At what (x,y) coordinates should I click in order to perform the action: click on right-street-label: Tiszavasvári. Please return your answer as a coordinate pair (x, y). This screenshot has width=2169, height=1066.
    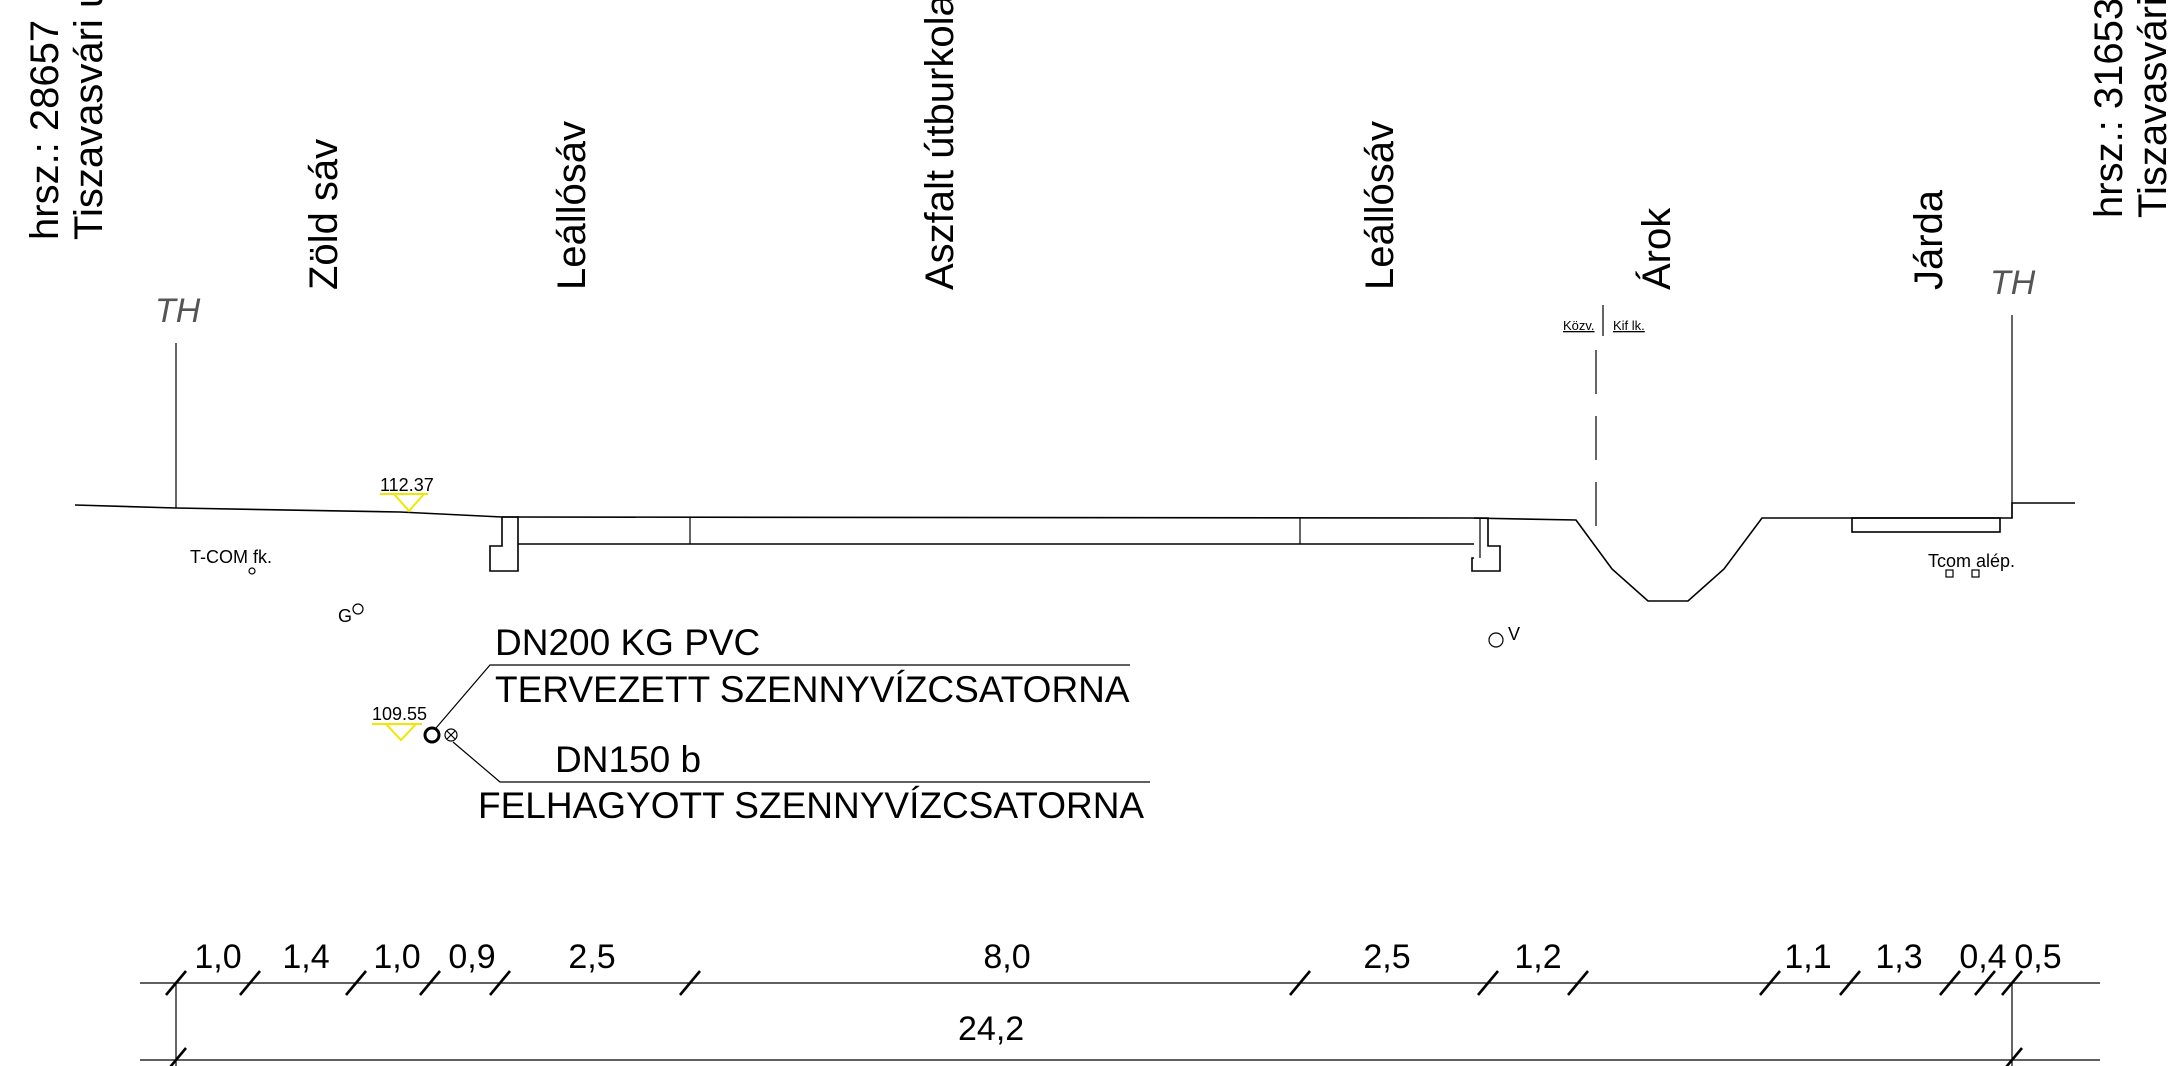
    Looking at the image, I should click on (2150, 109).